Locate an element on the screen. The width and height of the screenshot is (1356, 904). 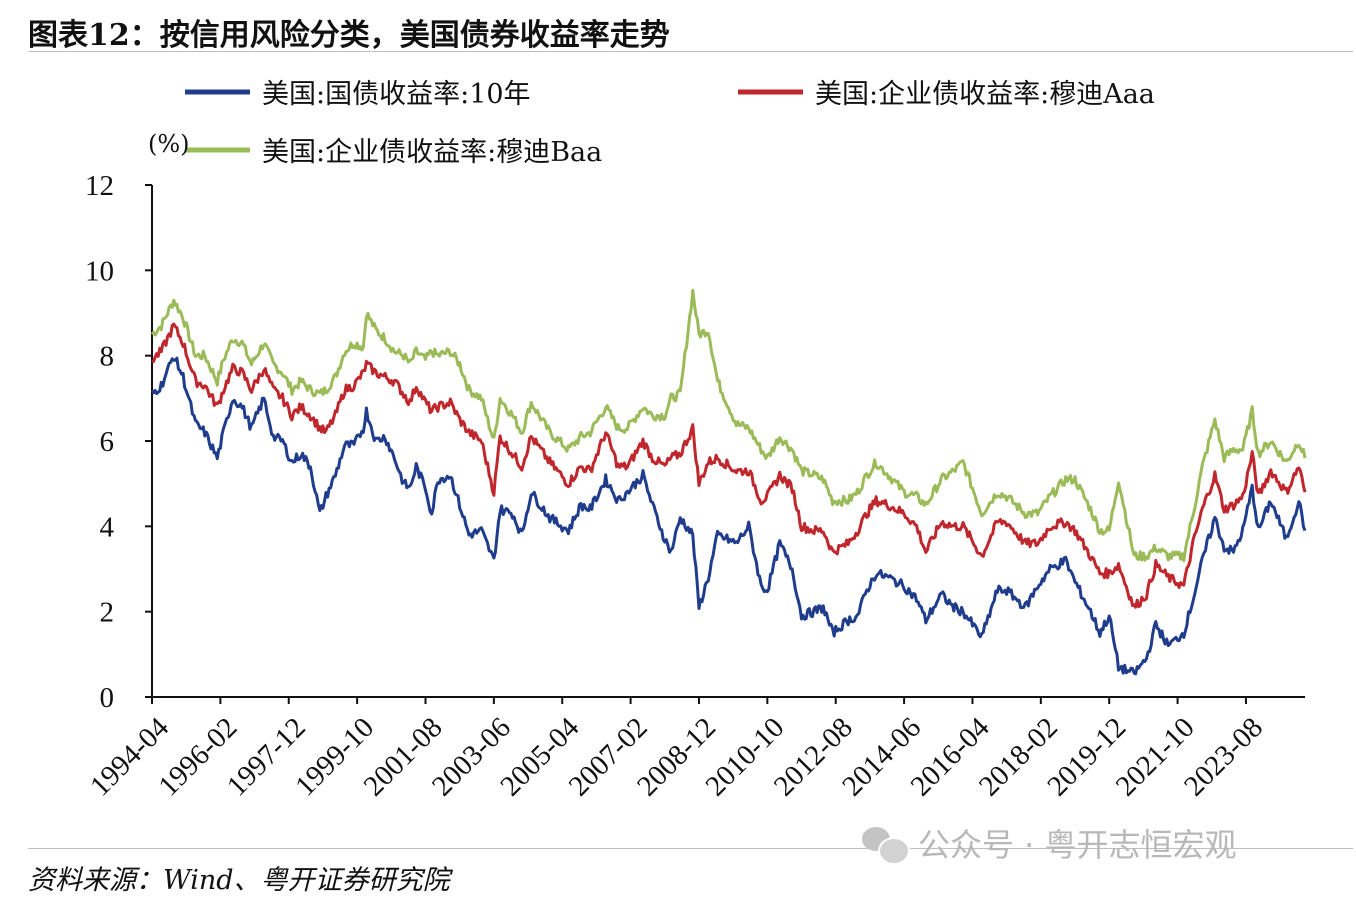
source-note: 资料来源：Wind、粤开证券研究院 is located at coordinates (239, 880).